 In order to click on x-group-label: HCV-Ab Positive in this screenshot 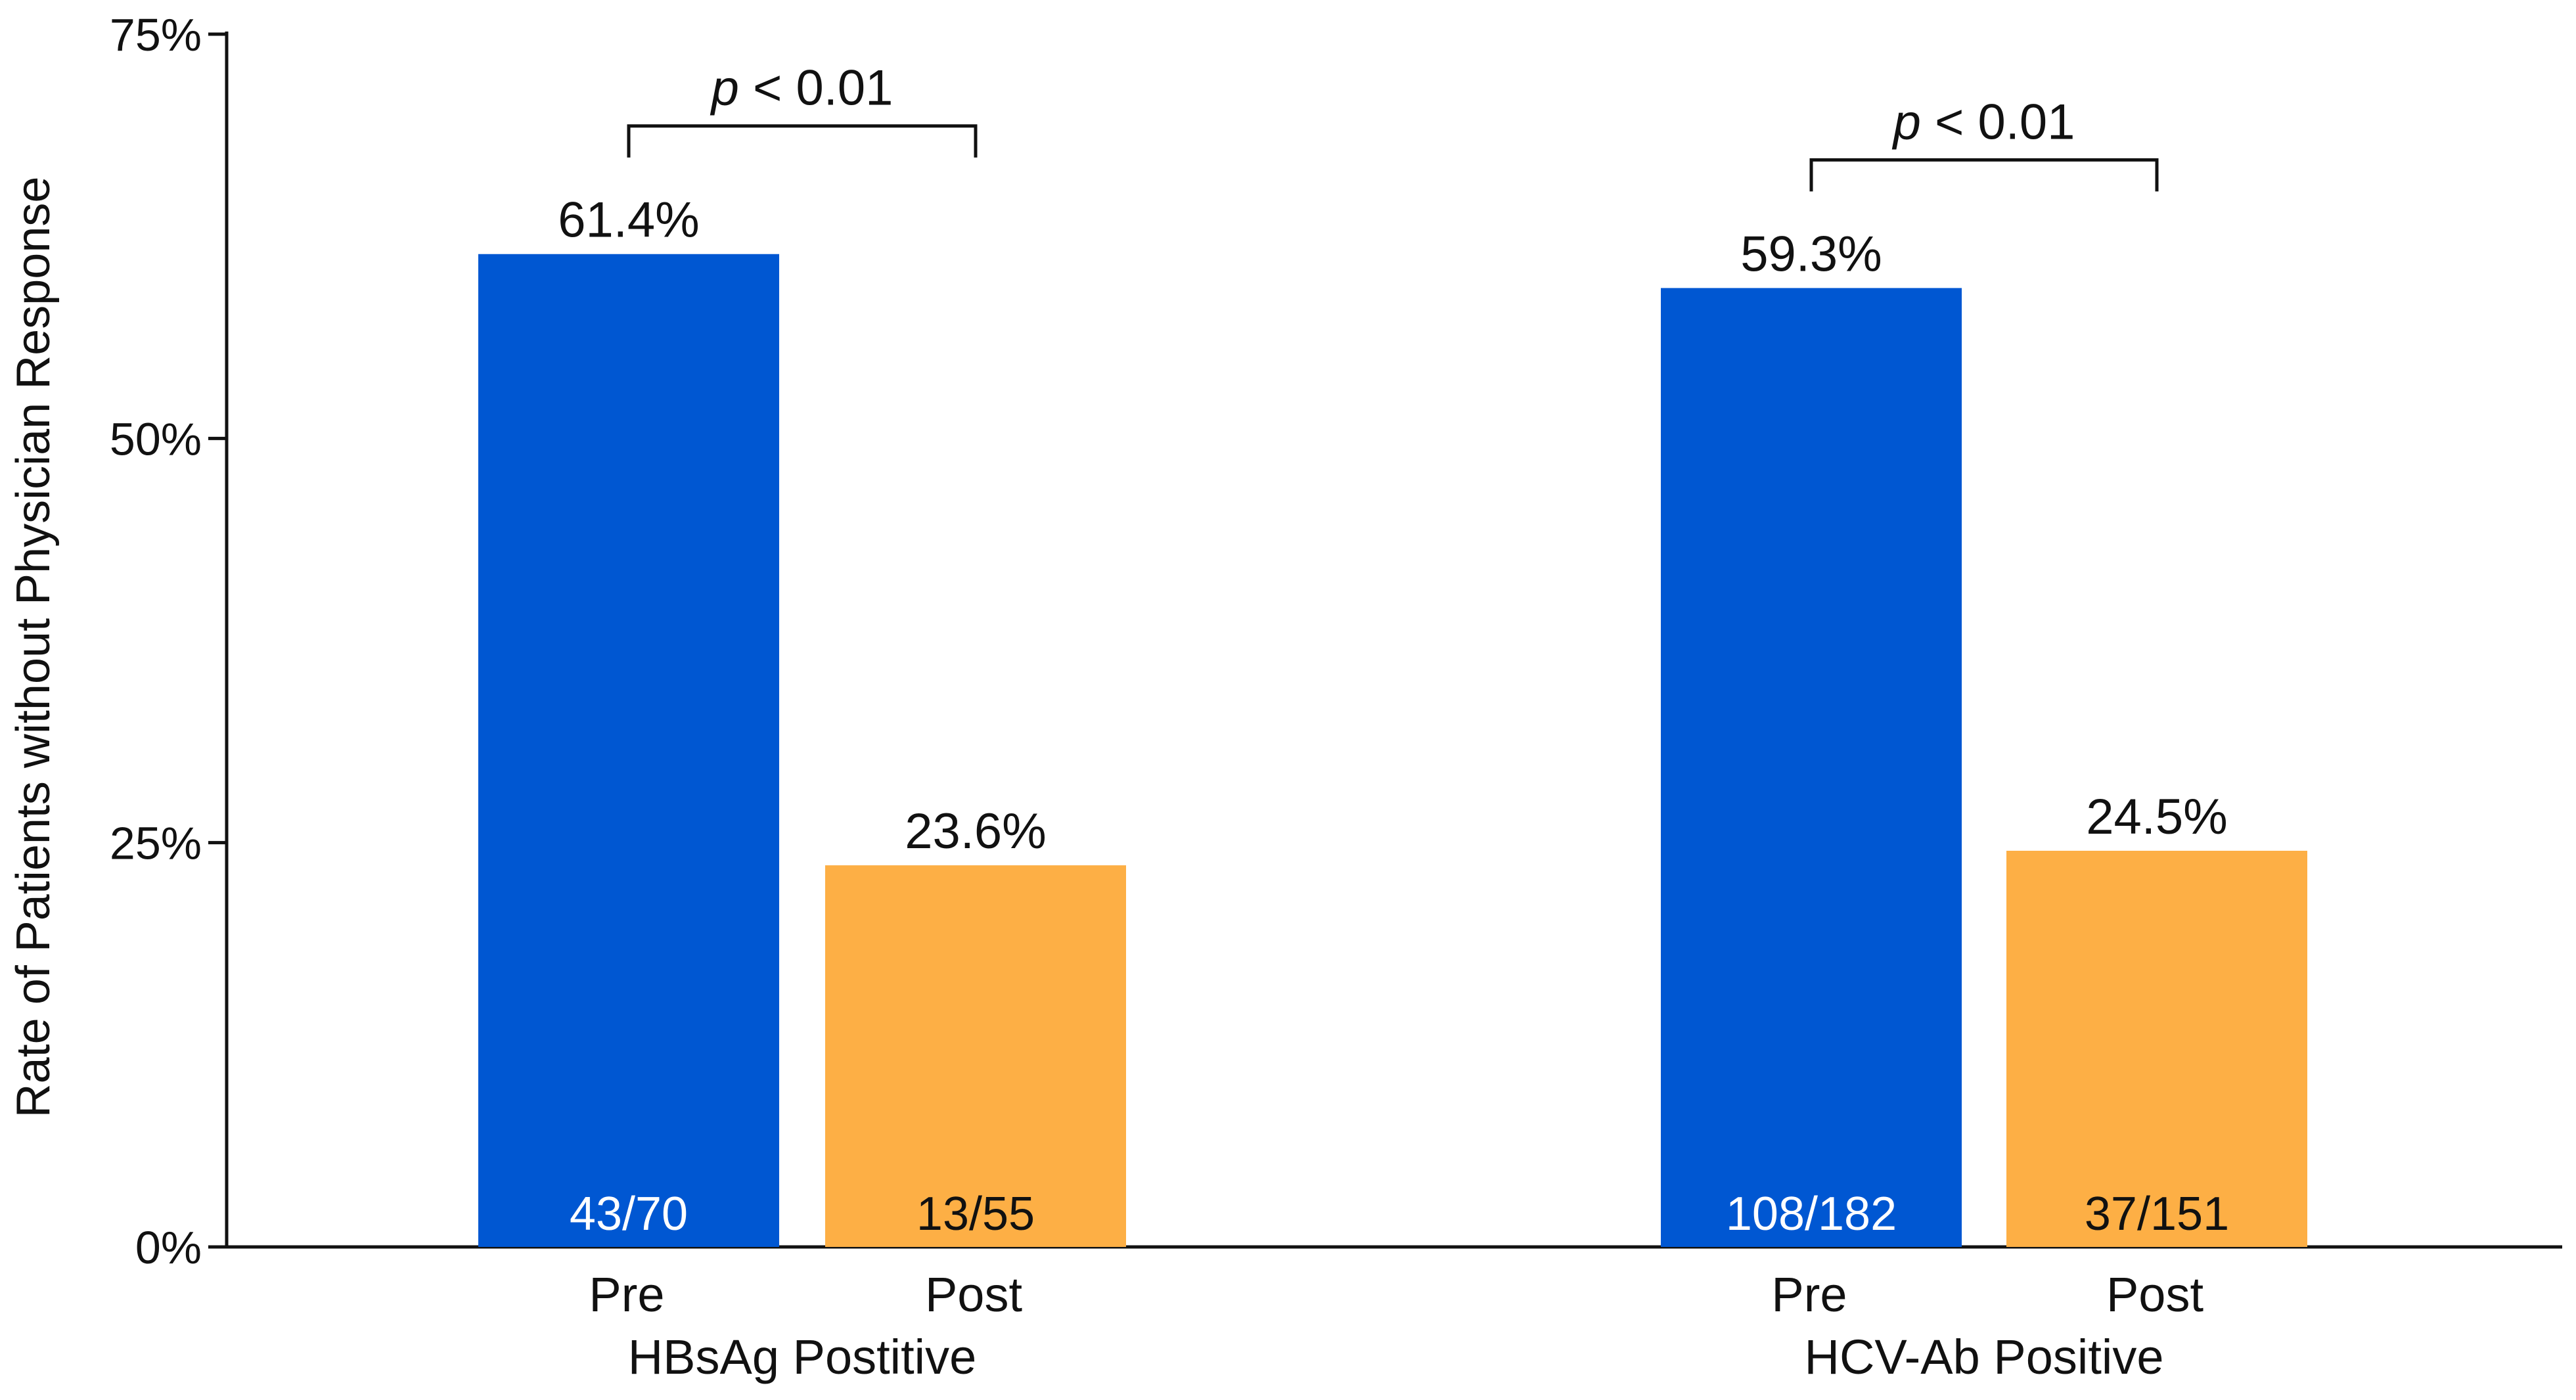, I will do `click(1984, 1357)`.